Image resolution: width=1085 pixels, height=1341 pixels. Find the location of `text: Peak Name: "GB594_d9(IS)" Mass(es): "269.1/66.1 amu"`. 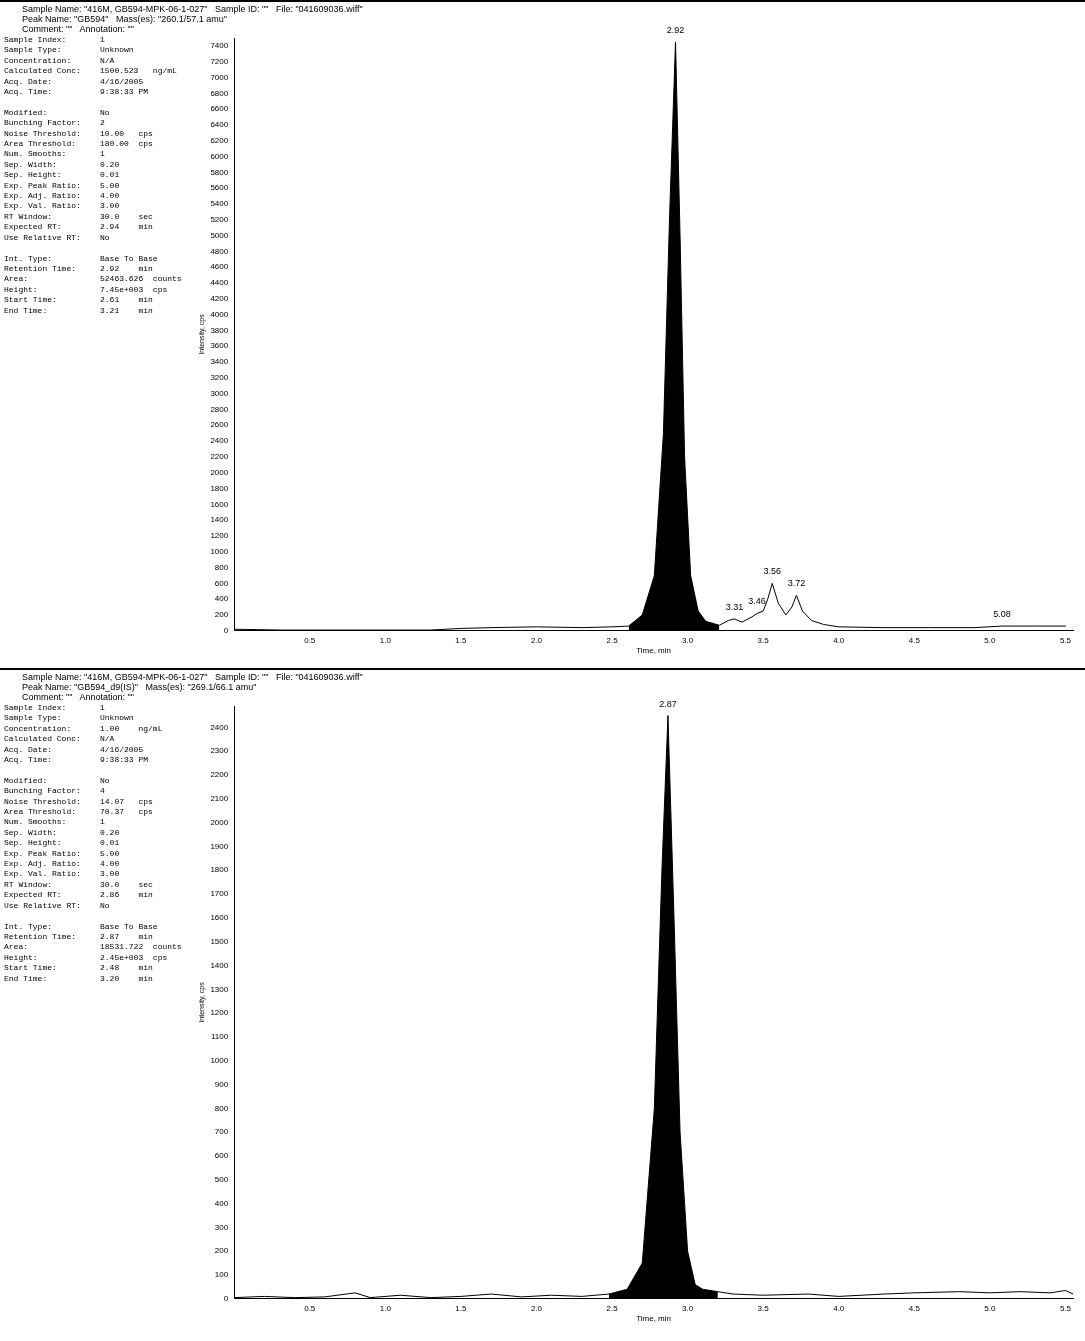

text: Peak Name: "GB594_d9(IS)" Mass(es): "269.1/66.1 amu" is located at coordinates (140, 687).